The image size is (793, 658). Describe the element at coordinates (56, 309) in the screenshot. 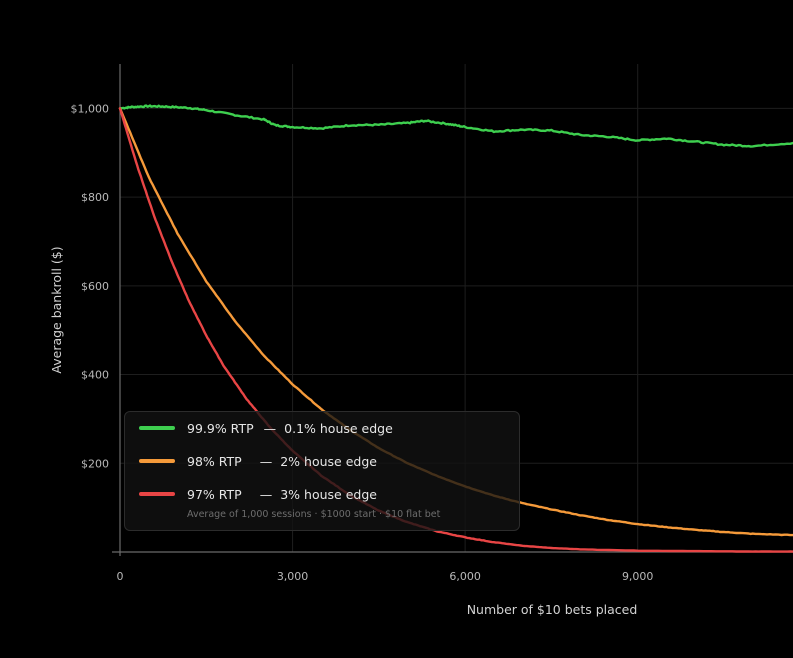

I see `y-axis-label: Average bankroll ($)` at that location.